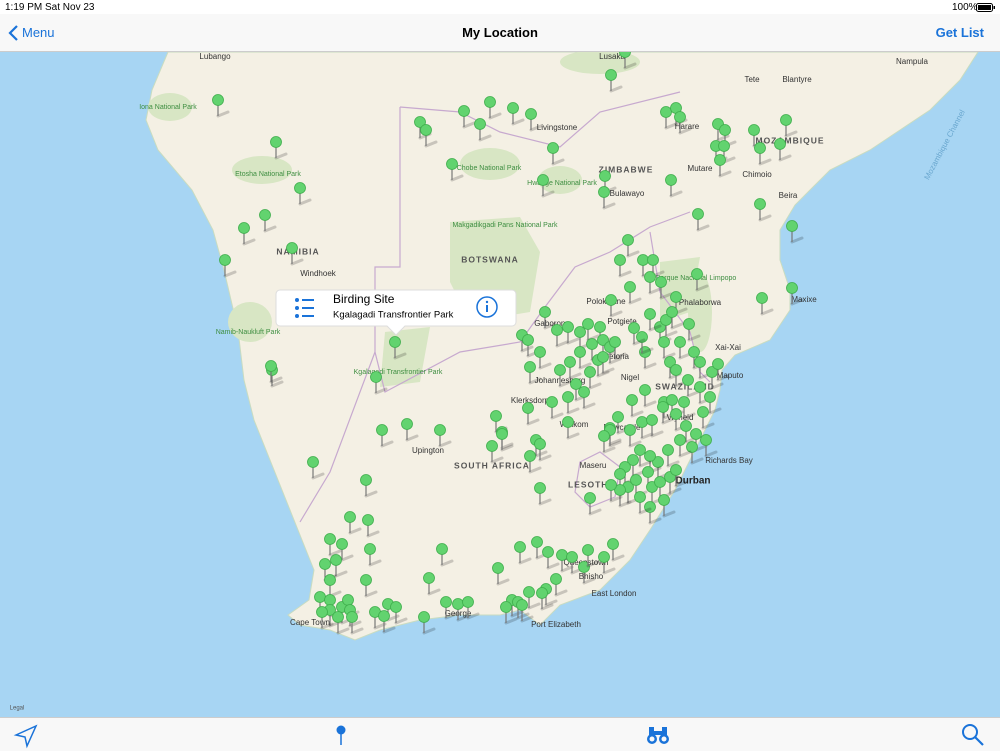  Describe the element at coordinates (304, 308) in the screenshot. I see `list-icon` at that location.